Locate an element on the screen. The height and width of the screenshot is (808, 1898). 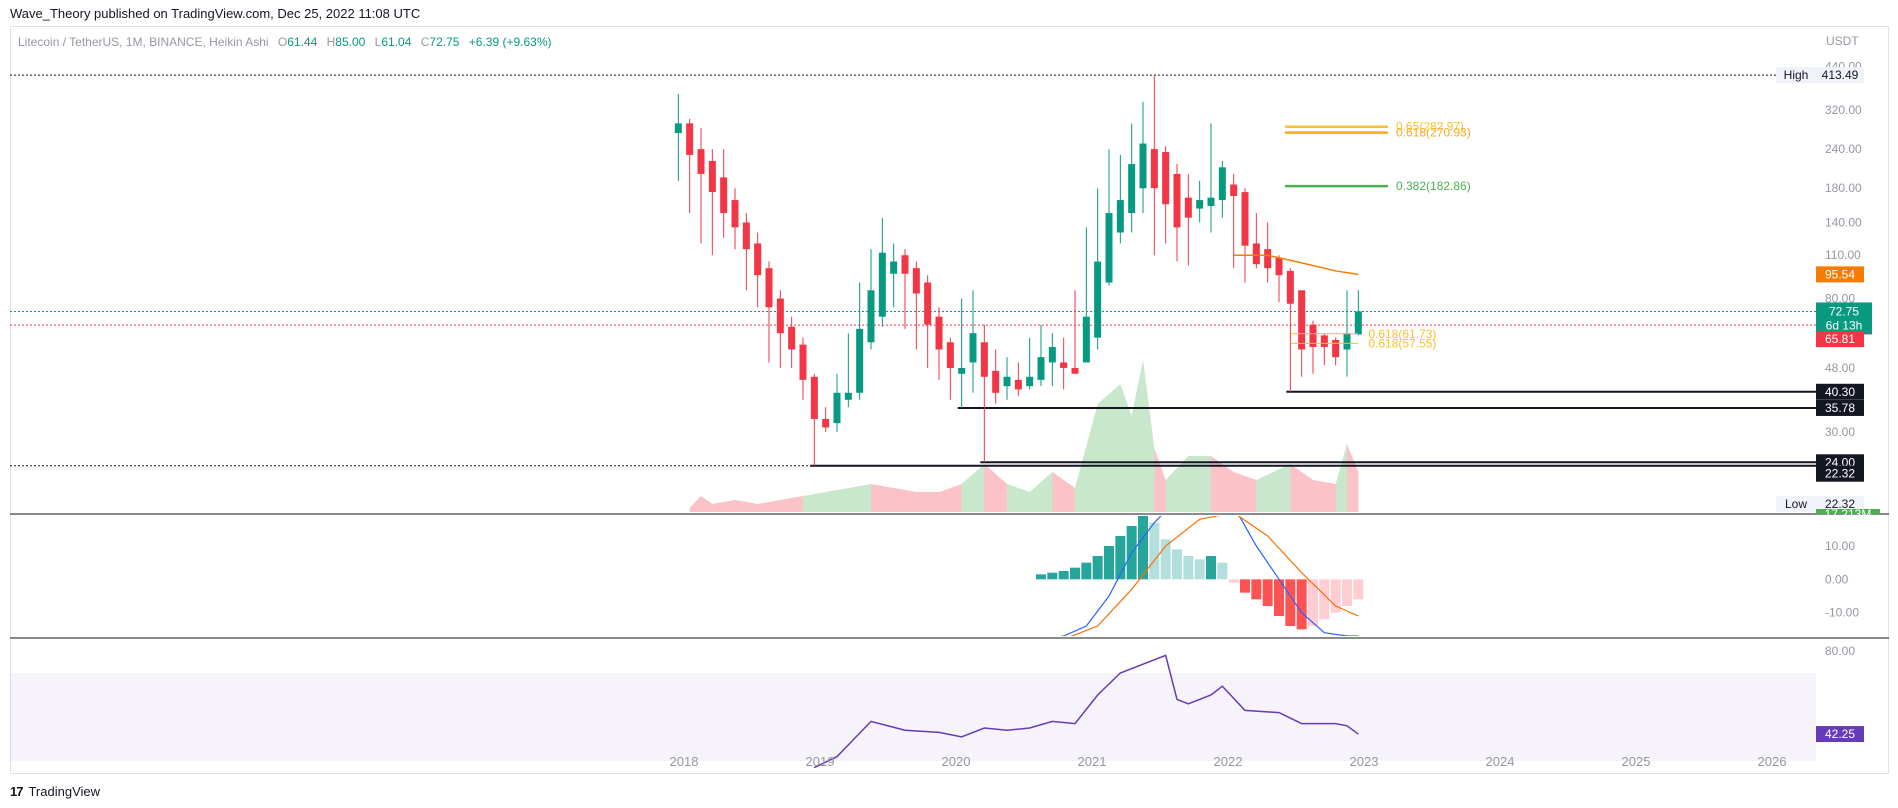
volume-label: 17.213M is located at coordinates (1848, 514).